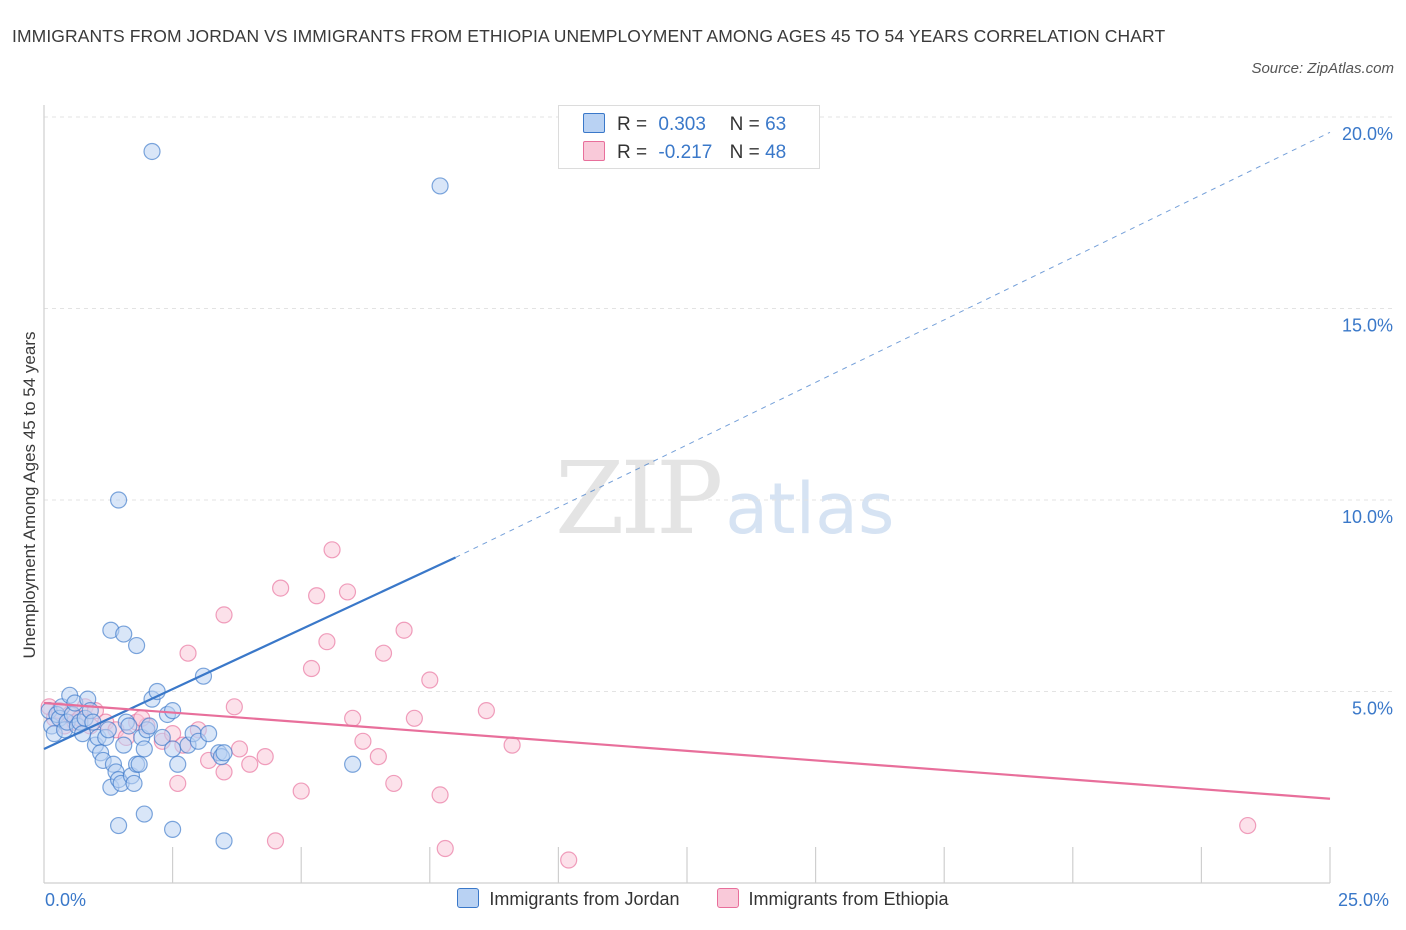 The width and height of the screenshot is (1406, 930). Describe the element at coordinates (639, 498) in the screenshot. I see `watermark-zip: ZIP` at that location.